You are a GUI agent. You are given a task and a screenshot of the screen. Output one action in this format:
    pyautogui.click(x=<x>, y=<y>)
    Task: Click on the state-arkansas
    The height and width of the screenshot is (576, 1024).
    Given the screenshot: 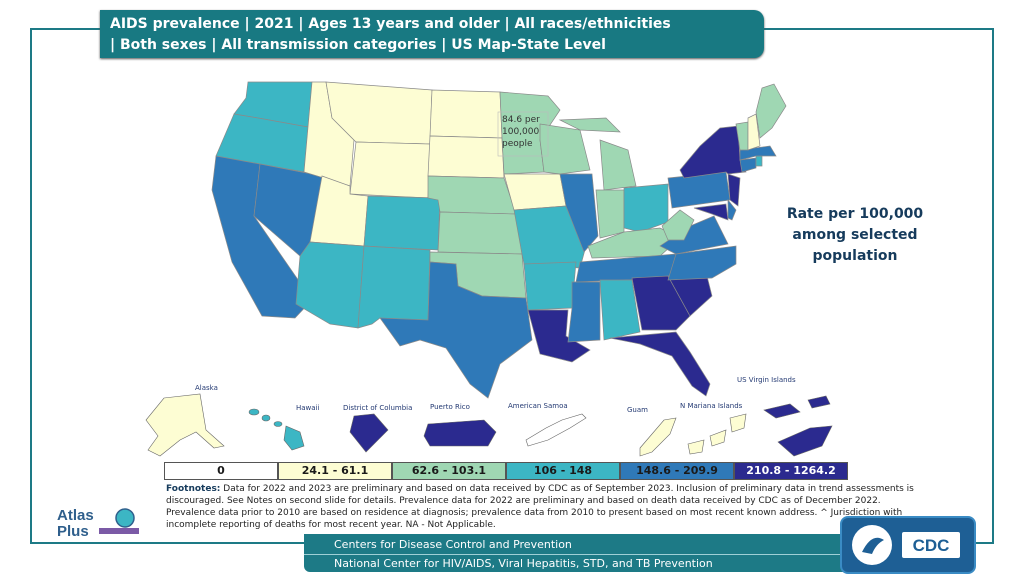 What is the action you would take?
    pyautogui.click(x=550, y=286)
    